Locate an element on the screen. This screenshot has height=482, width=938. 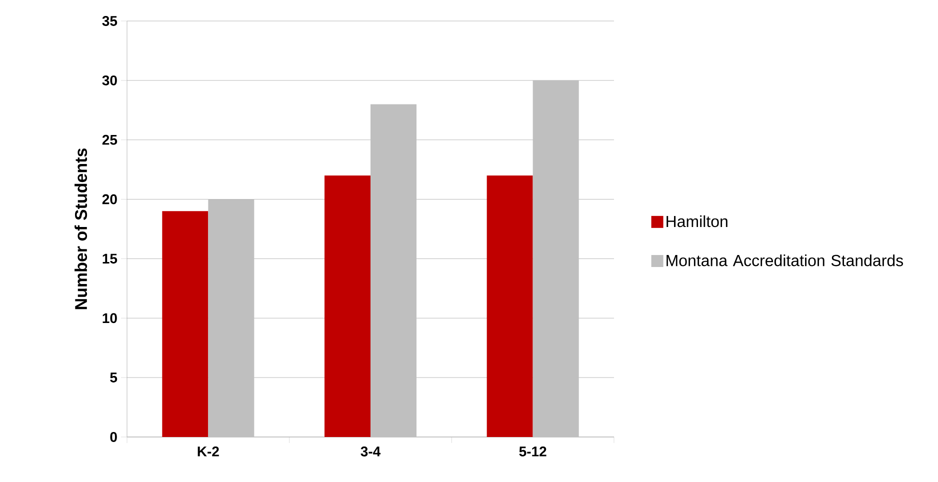
legend-label: Montana Accreditation Standards is located at coordinates (785, 260).